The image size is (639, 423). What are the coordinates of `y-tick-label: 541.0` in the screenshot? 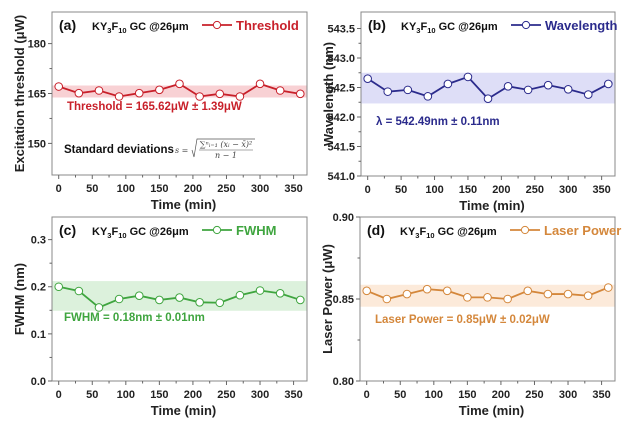 It's located at (341, 177).